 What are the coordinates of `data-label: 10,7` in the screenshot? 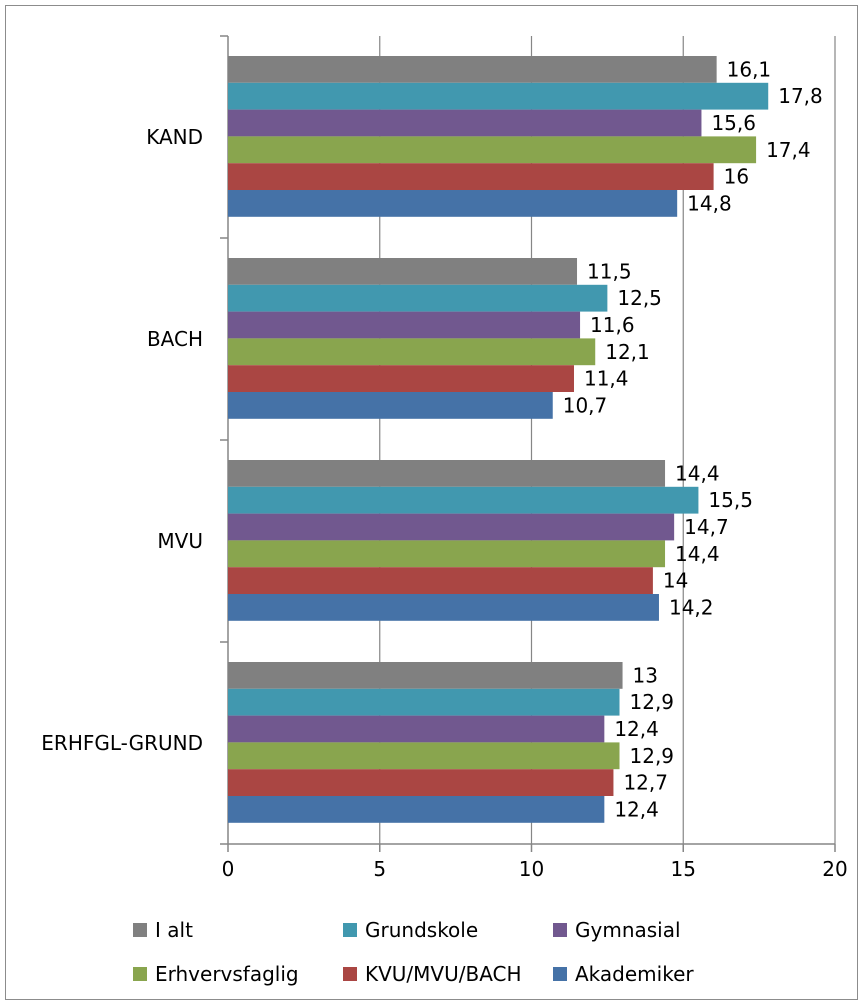 It's located at (585, 405).